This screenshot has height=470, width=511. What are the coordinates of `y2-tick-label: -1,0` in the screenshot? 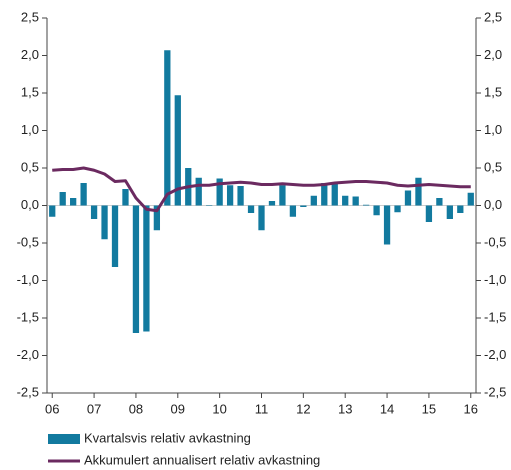 It's located at (495, 279).